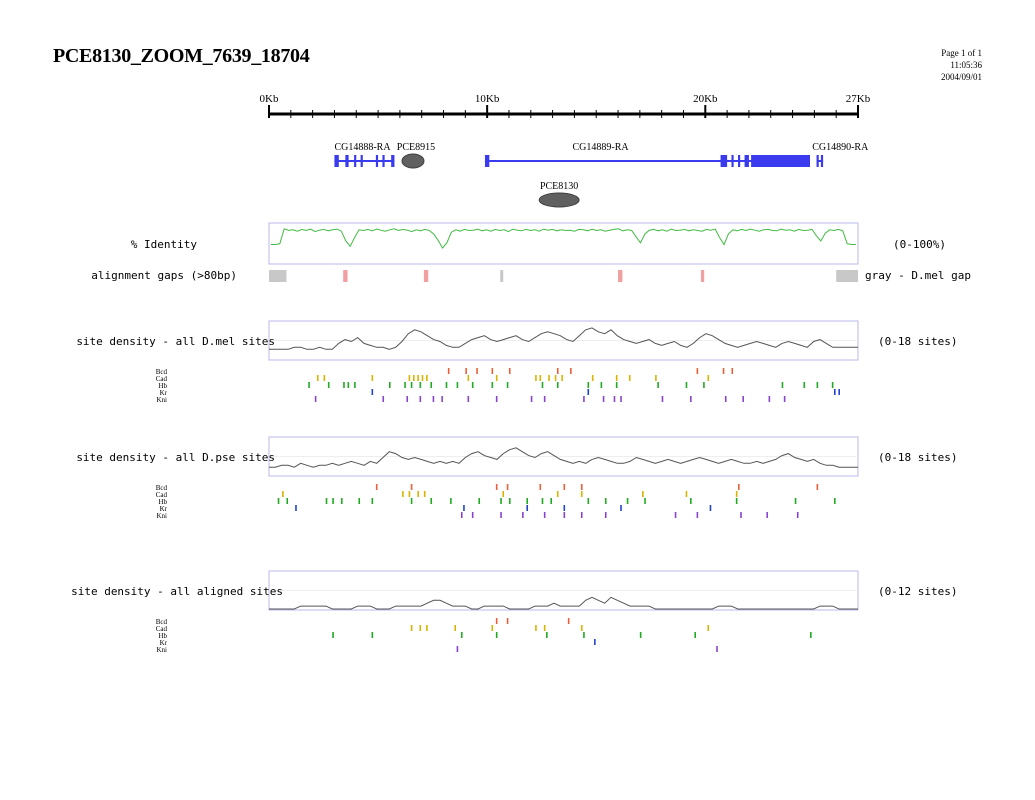  I want to click on density-label: site density - all D.pse sites, so click(175, 457).